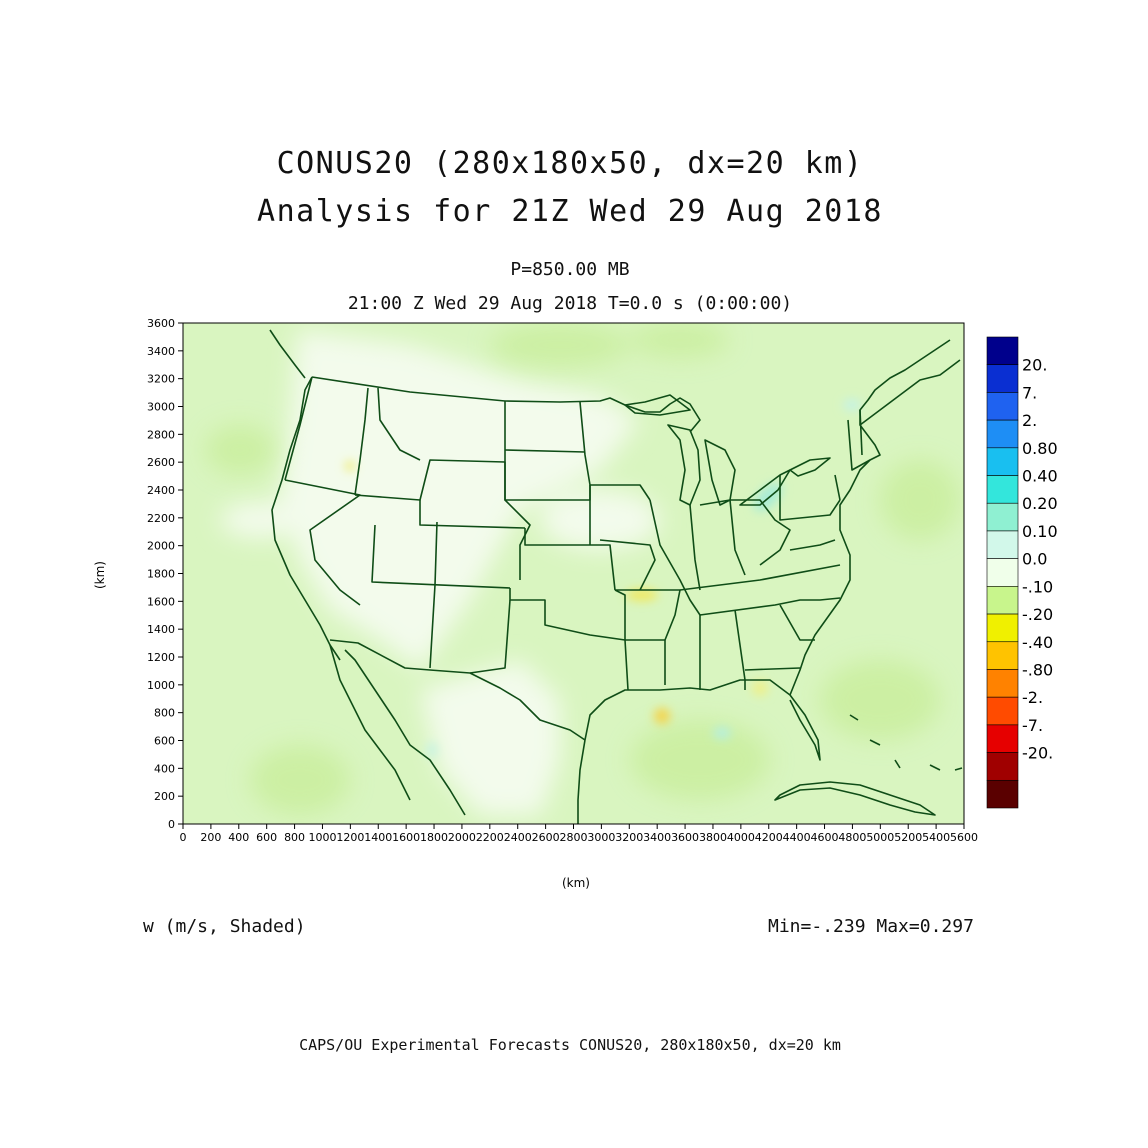  Describe the element at coordinates (350, 837) in the screenshot. I see `x-tick-label: 1200` at that location.